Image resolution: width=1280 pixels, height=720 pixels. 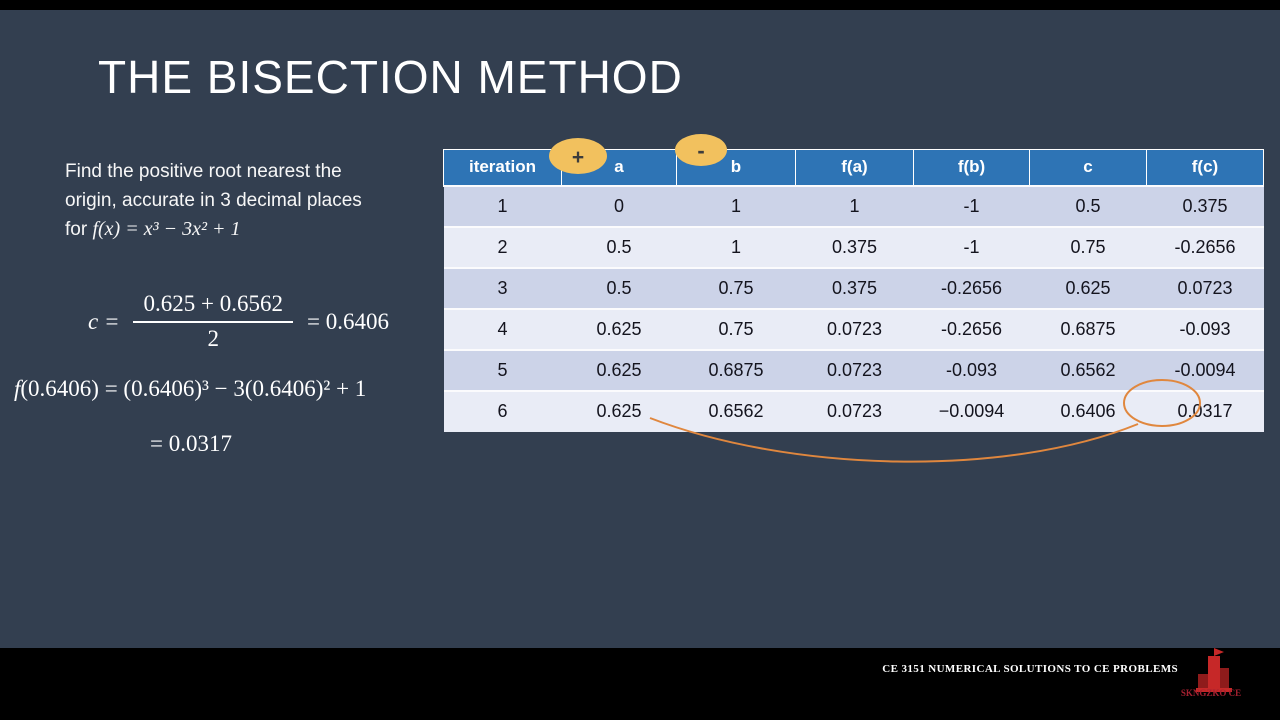 What do you see at coordinates (213, 336) in the screenshot?
I see `fraction-denominator: 2` at bounding box center [213, 336].